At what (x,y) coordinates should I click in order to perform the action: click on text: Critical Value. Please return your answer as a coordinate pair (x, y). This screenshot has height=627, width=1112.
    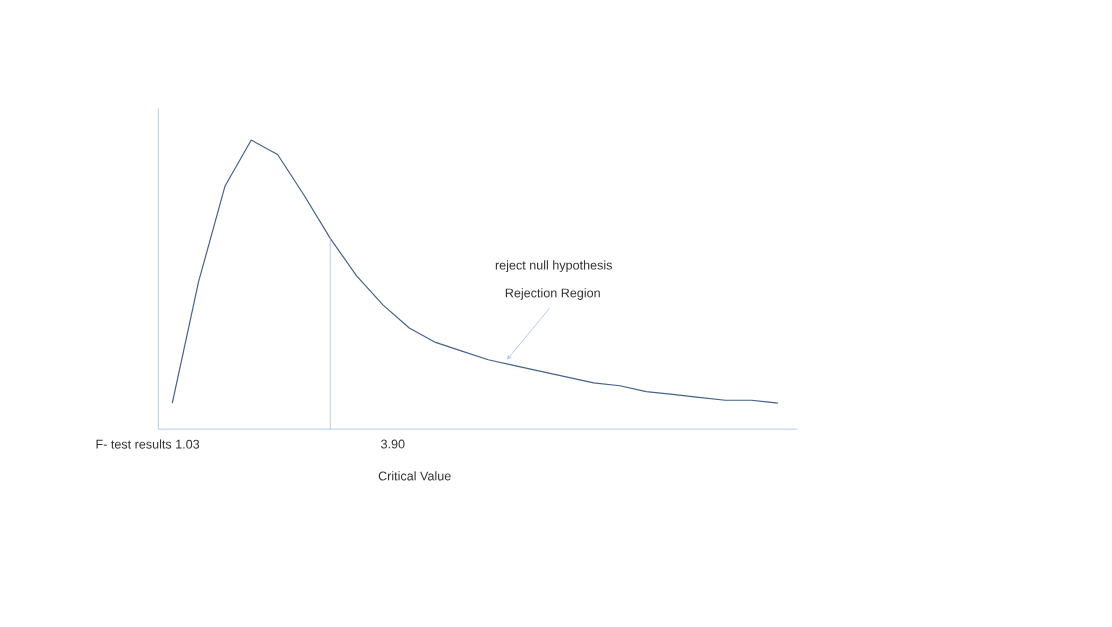
    Looking at the image, I should click on (414, 476).